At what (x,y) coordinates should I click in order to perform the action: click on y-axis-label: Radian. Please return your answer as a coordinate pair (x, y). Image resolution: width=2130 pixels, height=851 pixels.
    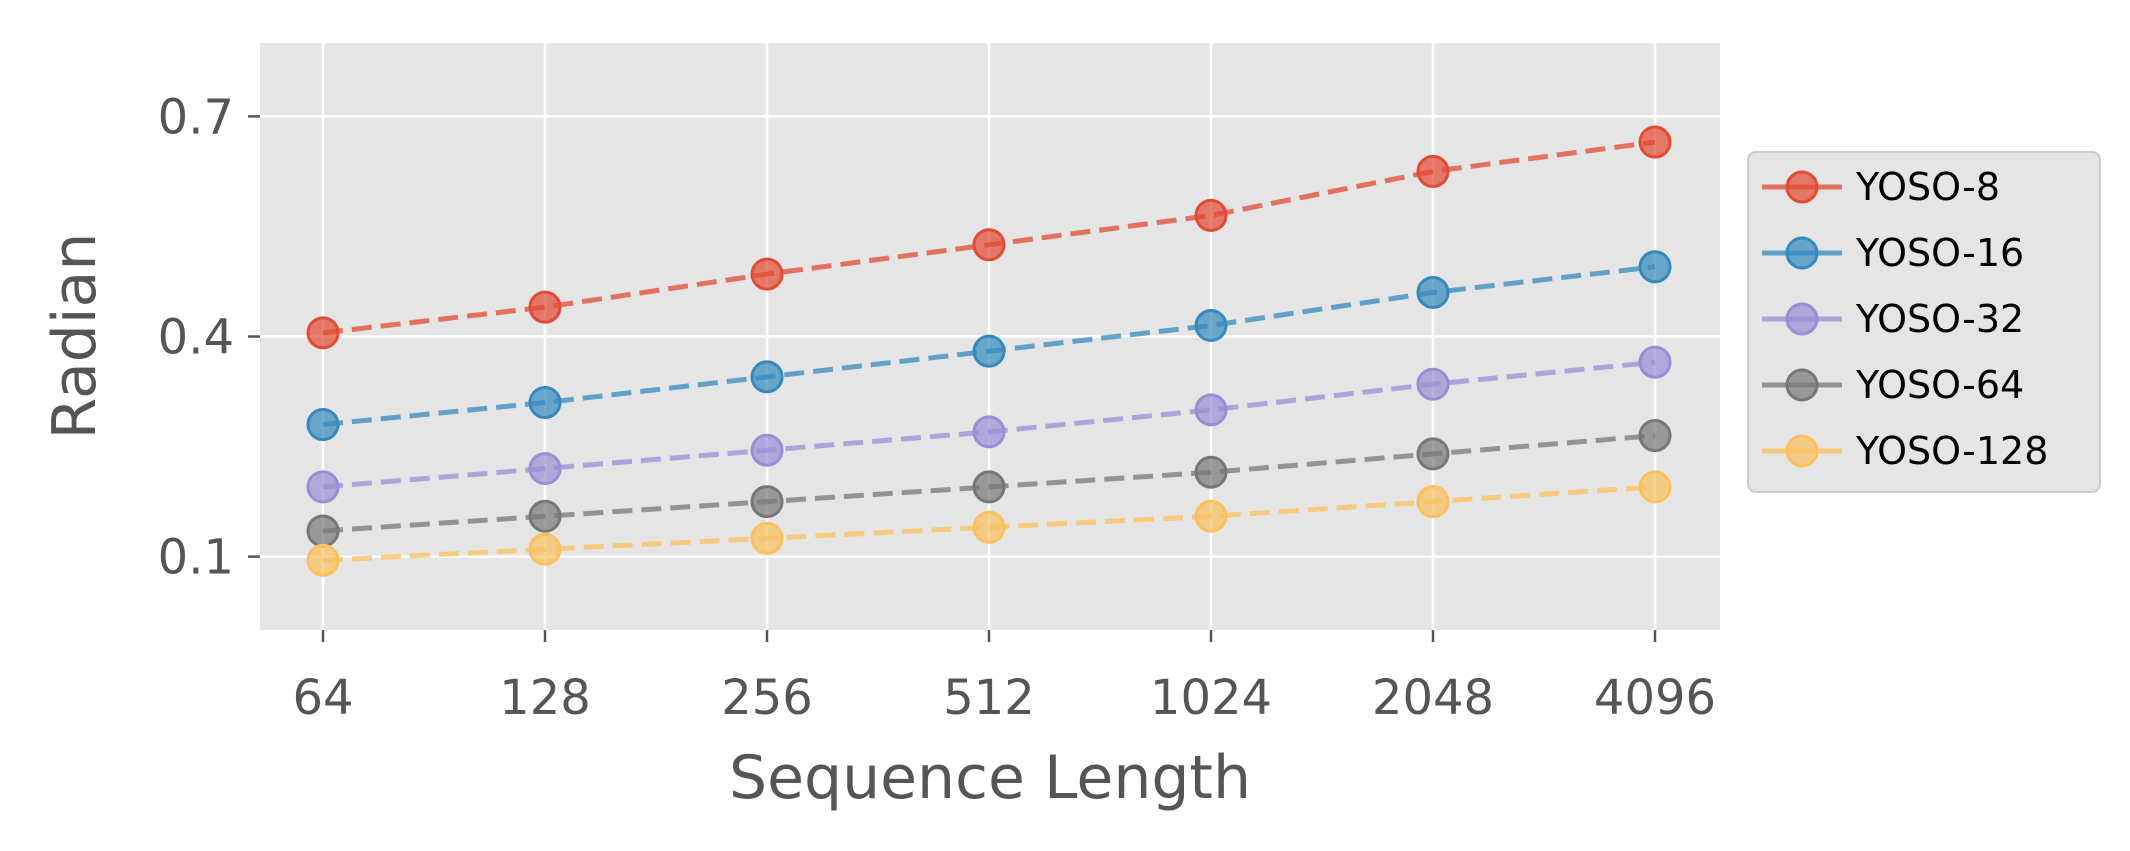
    Looking at the image, I should click on (75, 336).